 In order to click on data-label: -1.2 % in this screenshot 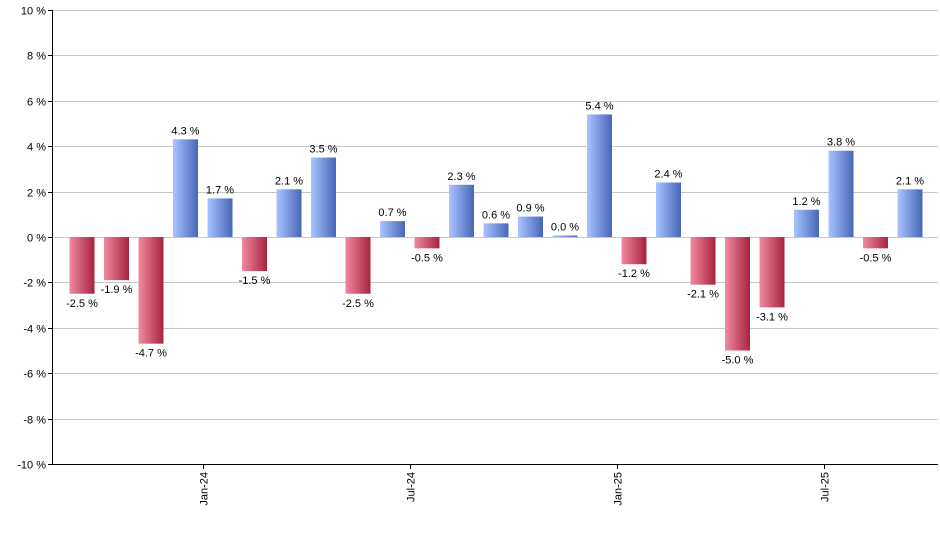, I will do `click(634, 274)`.